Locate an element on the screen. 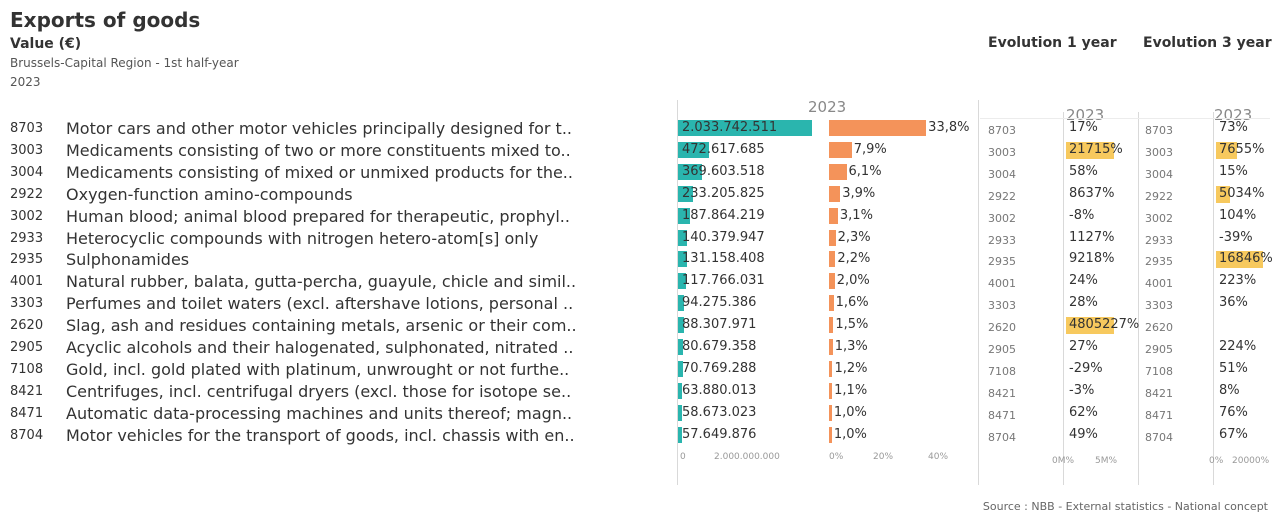 This screenshot has height=513, width=1272. evo1-column-year: 2023 is located at coordinates (1085, 115).